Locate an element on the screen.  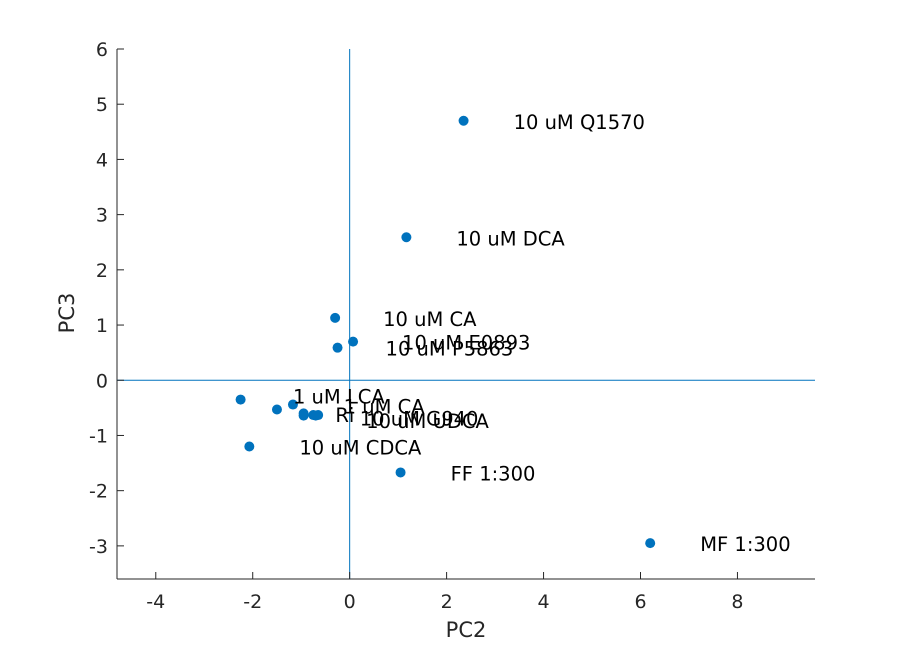
data-point-label: 10 uM G940 is located at coordinates (419, 419).